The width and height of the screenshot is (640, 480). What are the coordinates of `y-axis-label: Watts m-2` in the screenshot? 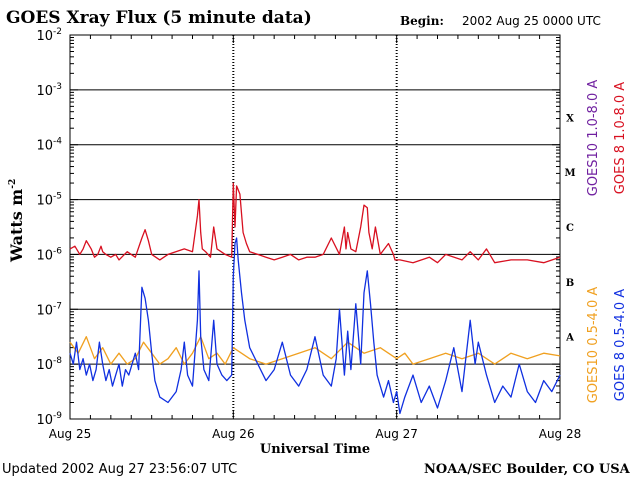 It's located at (16, 221).